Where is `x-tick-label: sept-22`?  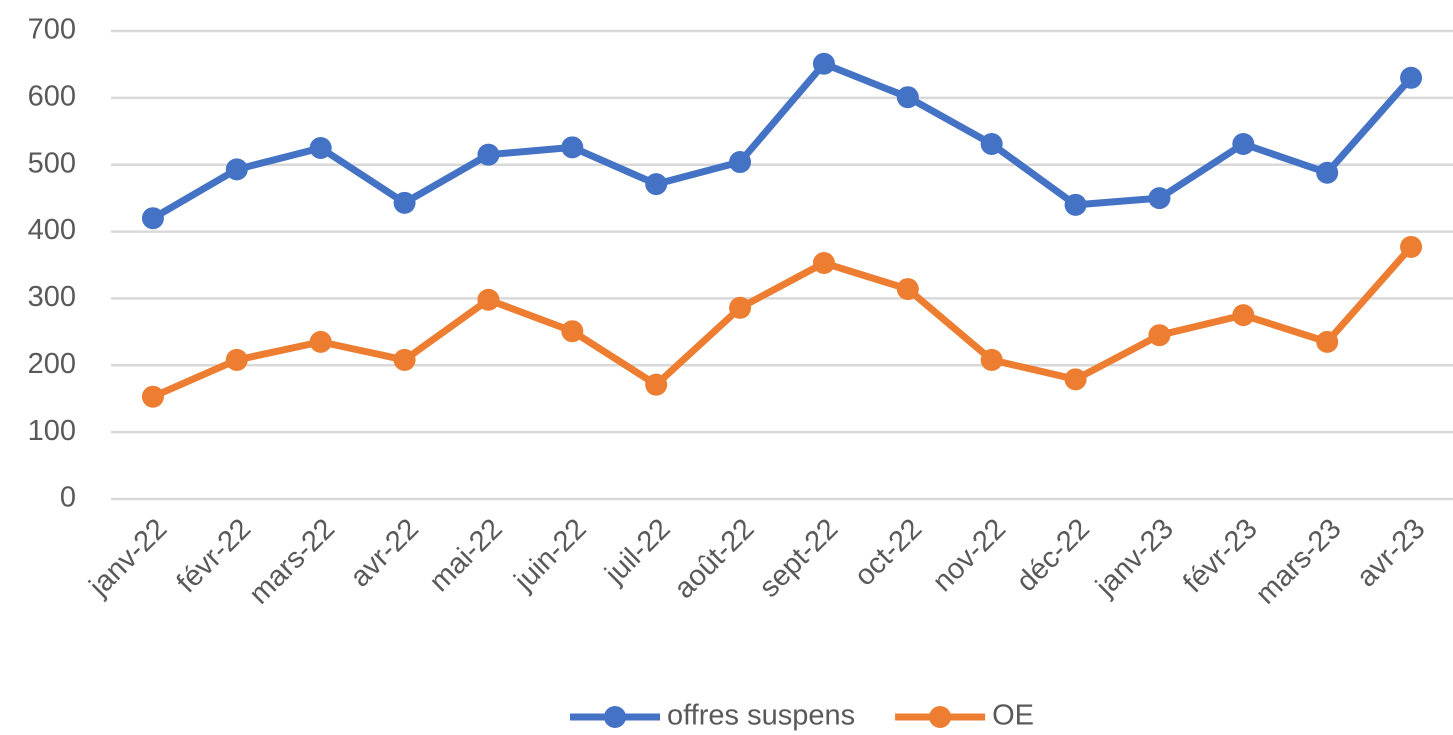
x-tick-label: sept-22 is located at coordinates (798, 558).